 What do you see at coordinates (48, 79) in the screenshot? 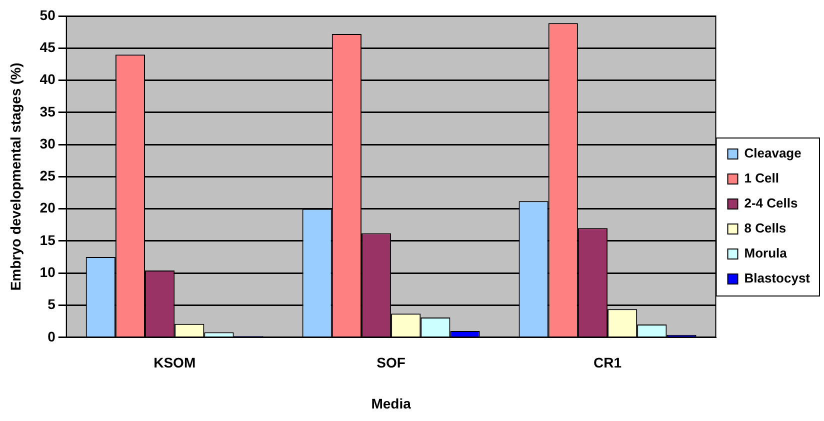
I see `y-tick-label: 40` at bounding box center [48, 79].